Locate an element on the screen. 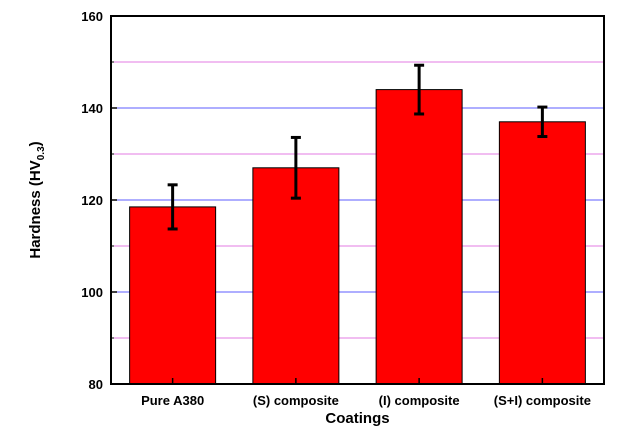 The image size is (643, 439). y-tick-label: 80 is located at coordinates (96, 384).